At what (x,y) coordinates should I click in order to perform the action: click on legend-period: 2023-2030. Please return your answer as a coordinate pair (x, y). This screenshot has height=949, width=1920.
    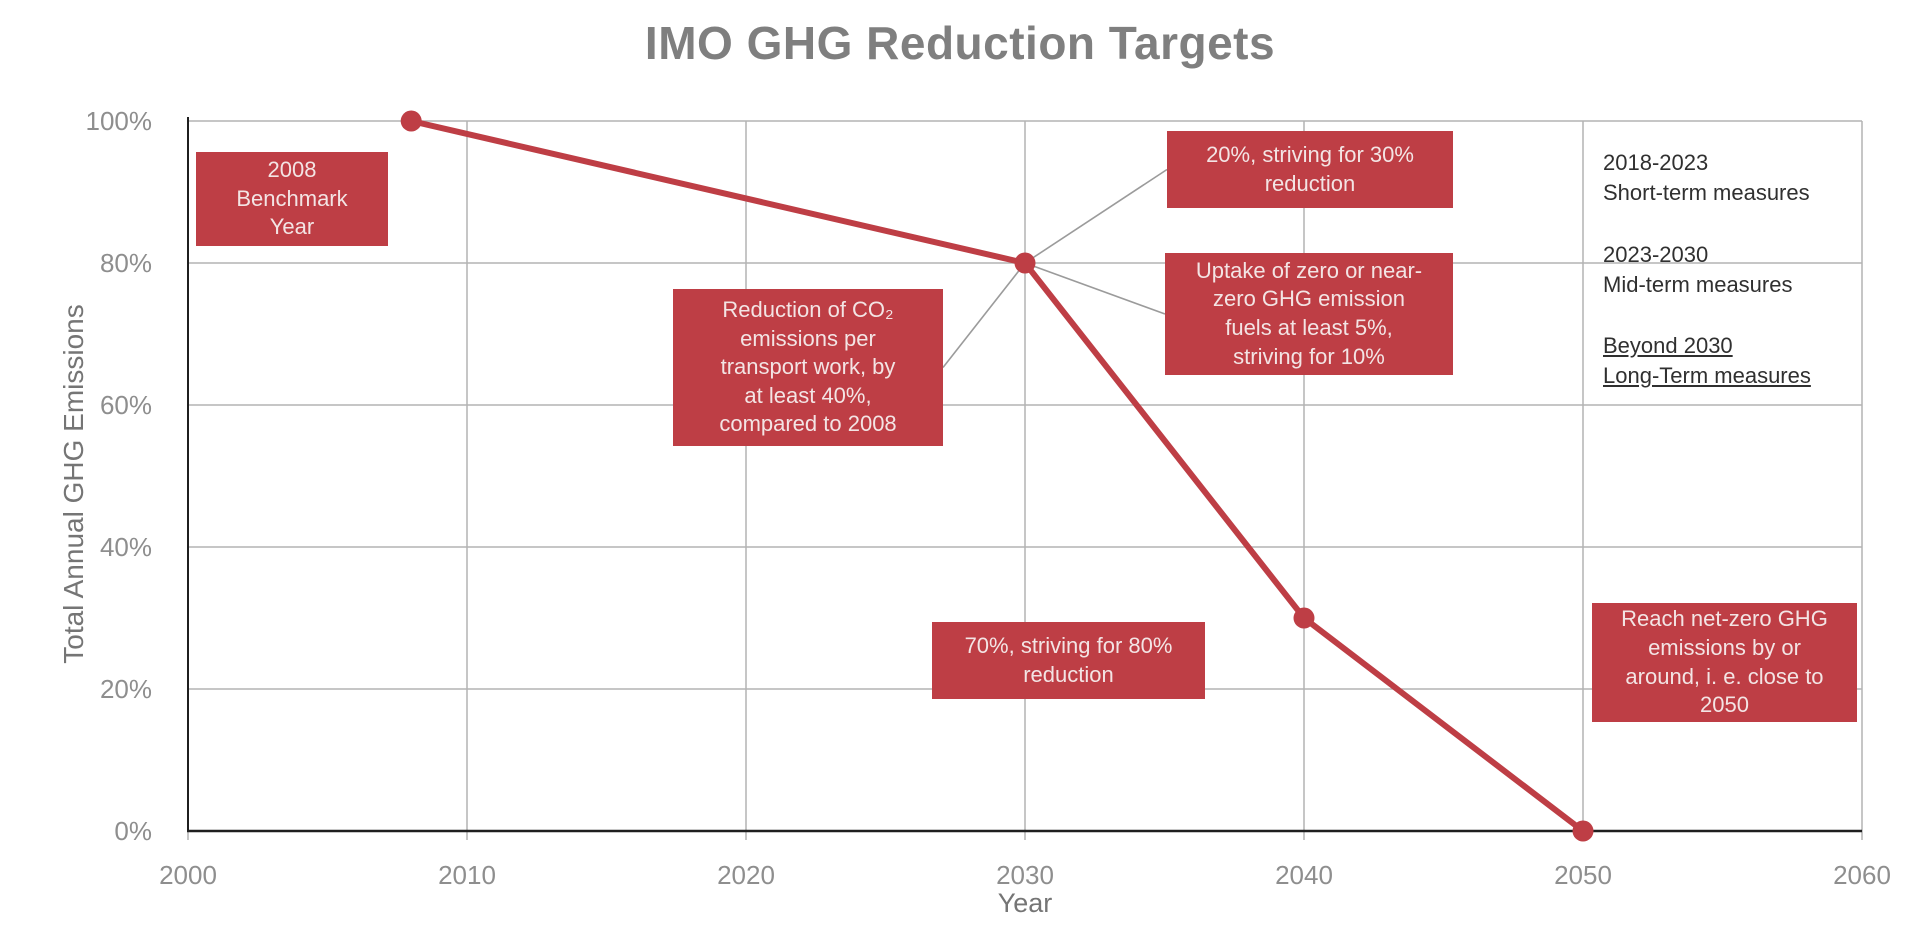
    Looking at the image, I should click on (1656, 254).